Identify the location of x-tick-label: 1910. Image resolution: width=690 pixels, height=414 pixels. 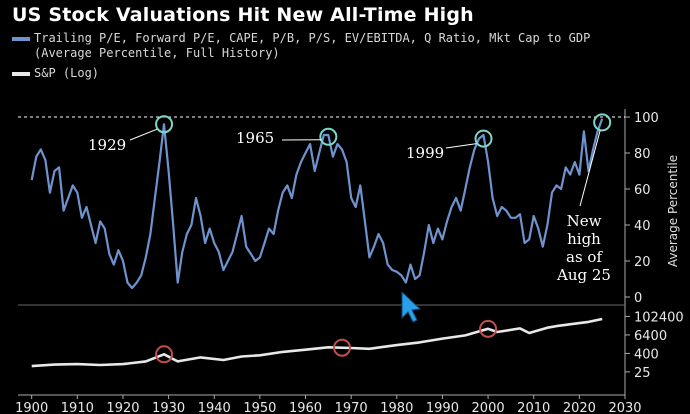
(77, 407).